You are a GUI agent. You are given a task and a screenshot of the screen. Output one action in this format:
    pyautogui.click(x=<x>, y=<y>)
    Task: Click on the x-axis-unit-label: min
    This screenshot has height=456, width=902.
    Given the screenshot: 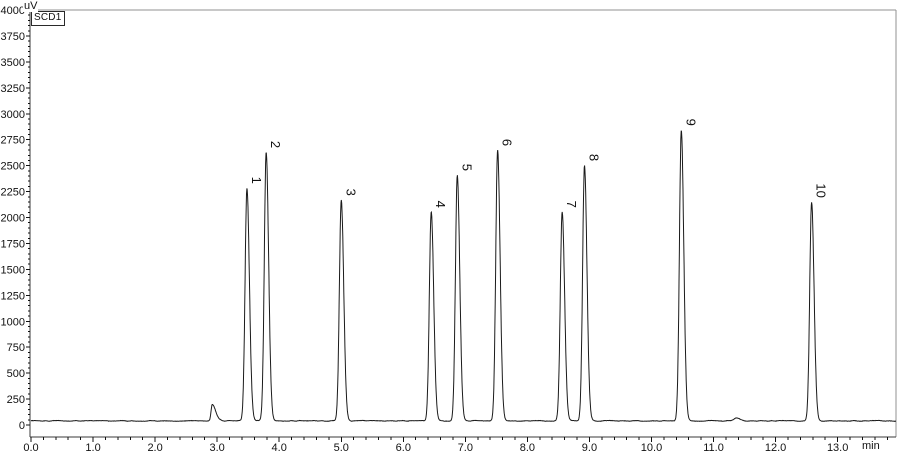 What is the action you would take?
    pyautogui.click(x=871, y=446)
    